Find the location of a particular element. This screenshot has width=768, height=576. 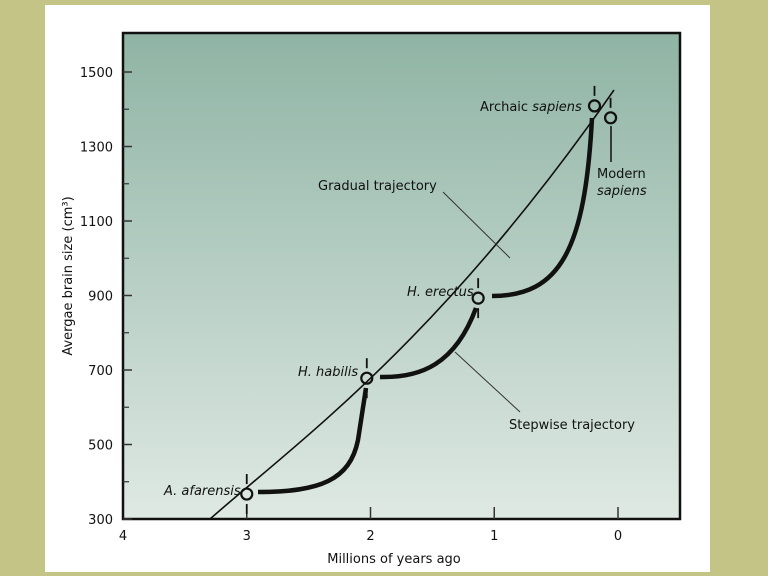

label-archaic: Archaic sapiens is located at coordinates (531, 107).